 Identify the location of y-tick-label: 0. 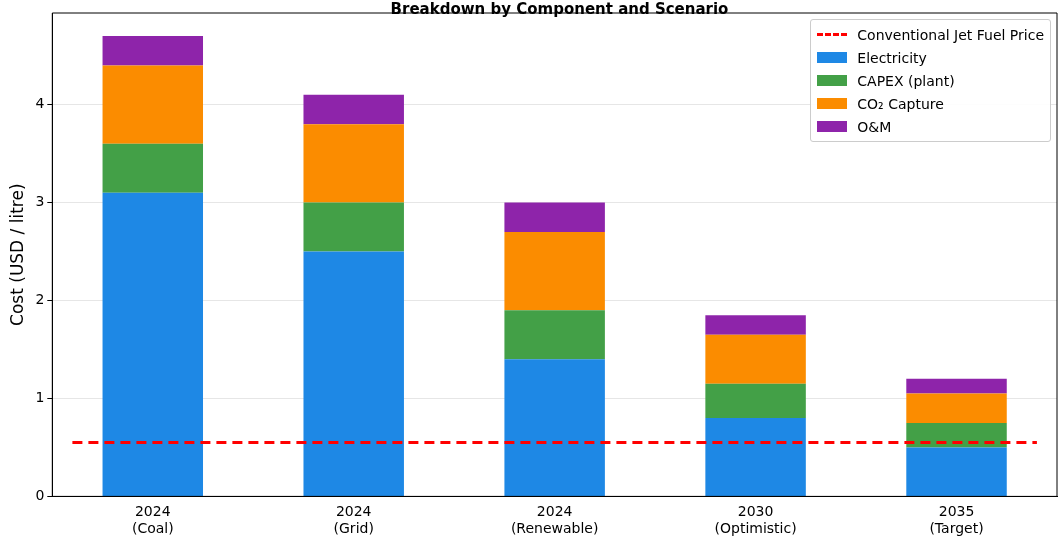
(40, 495).